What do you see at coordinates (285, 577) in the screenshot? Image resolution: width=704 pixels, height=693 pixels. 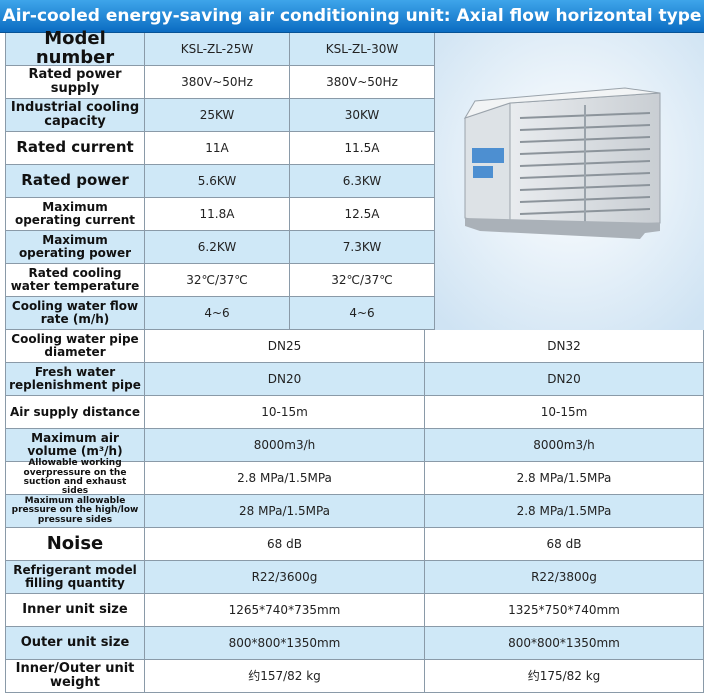 I see `cell-value: R22/3600g` at bounding box center [285, 577].